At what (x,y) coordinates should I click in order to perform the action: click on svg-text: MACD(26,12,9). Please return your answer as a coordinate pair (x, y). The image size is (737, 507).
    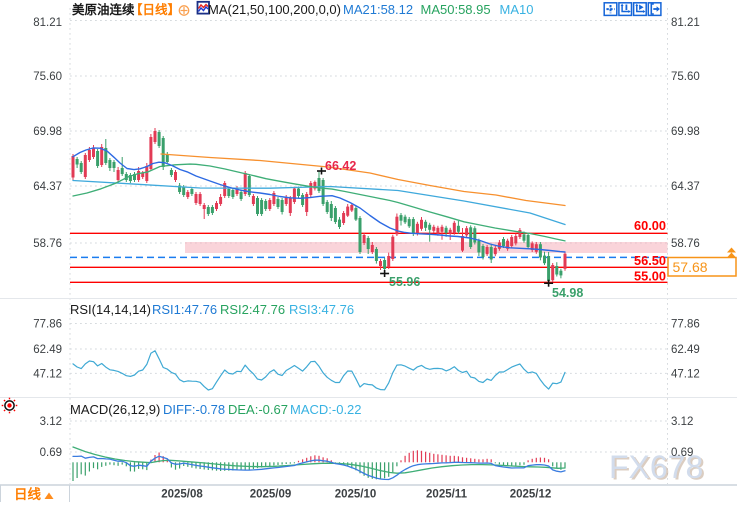
    Looking at the image, I should click on (115, 409).